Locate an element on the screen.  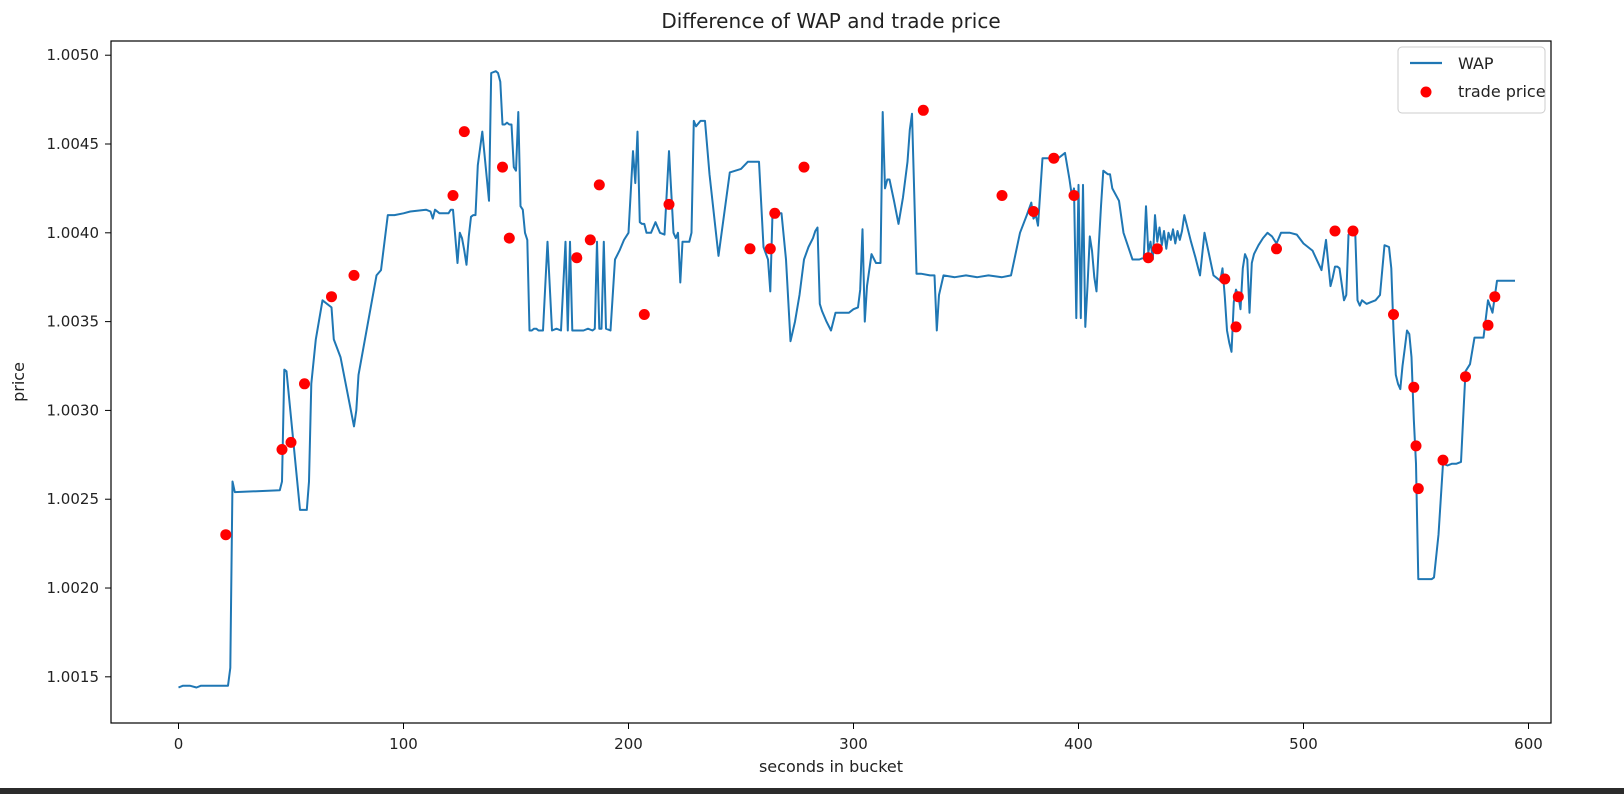
x-tick-label: 100 is located at coordinates (403, 744).